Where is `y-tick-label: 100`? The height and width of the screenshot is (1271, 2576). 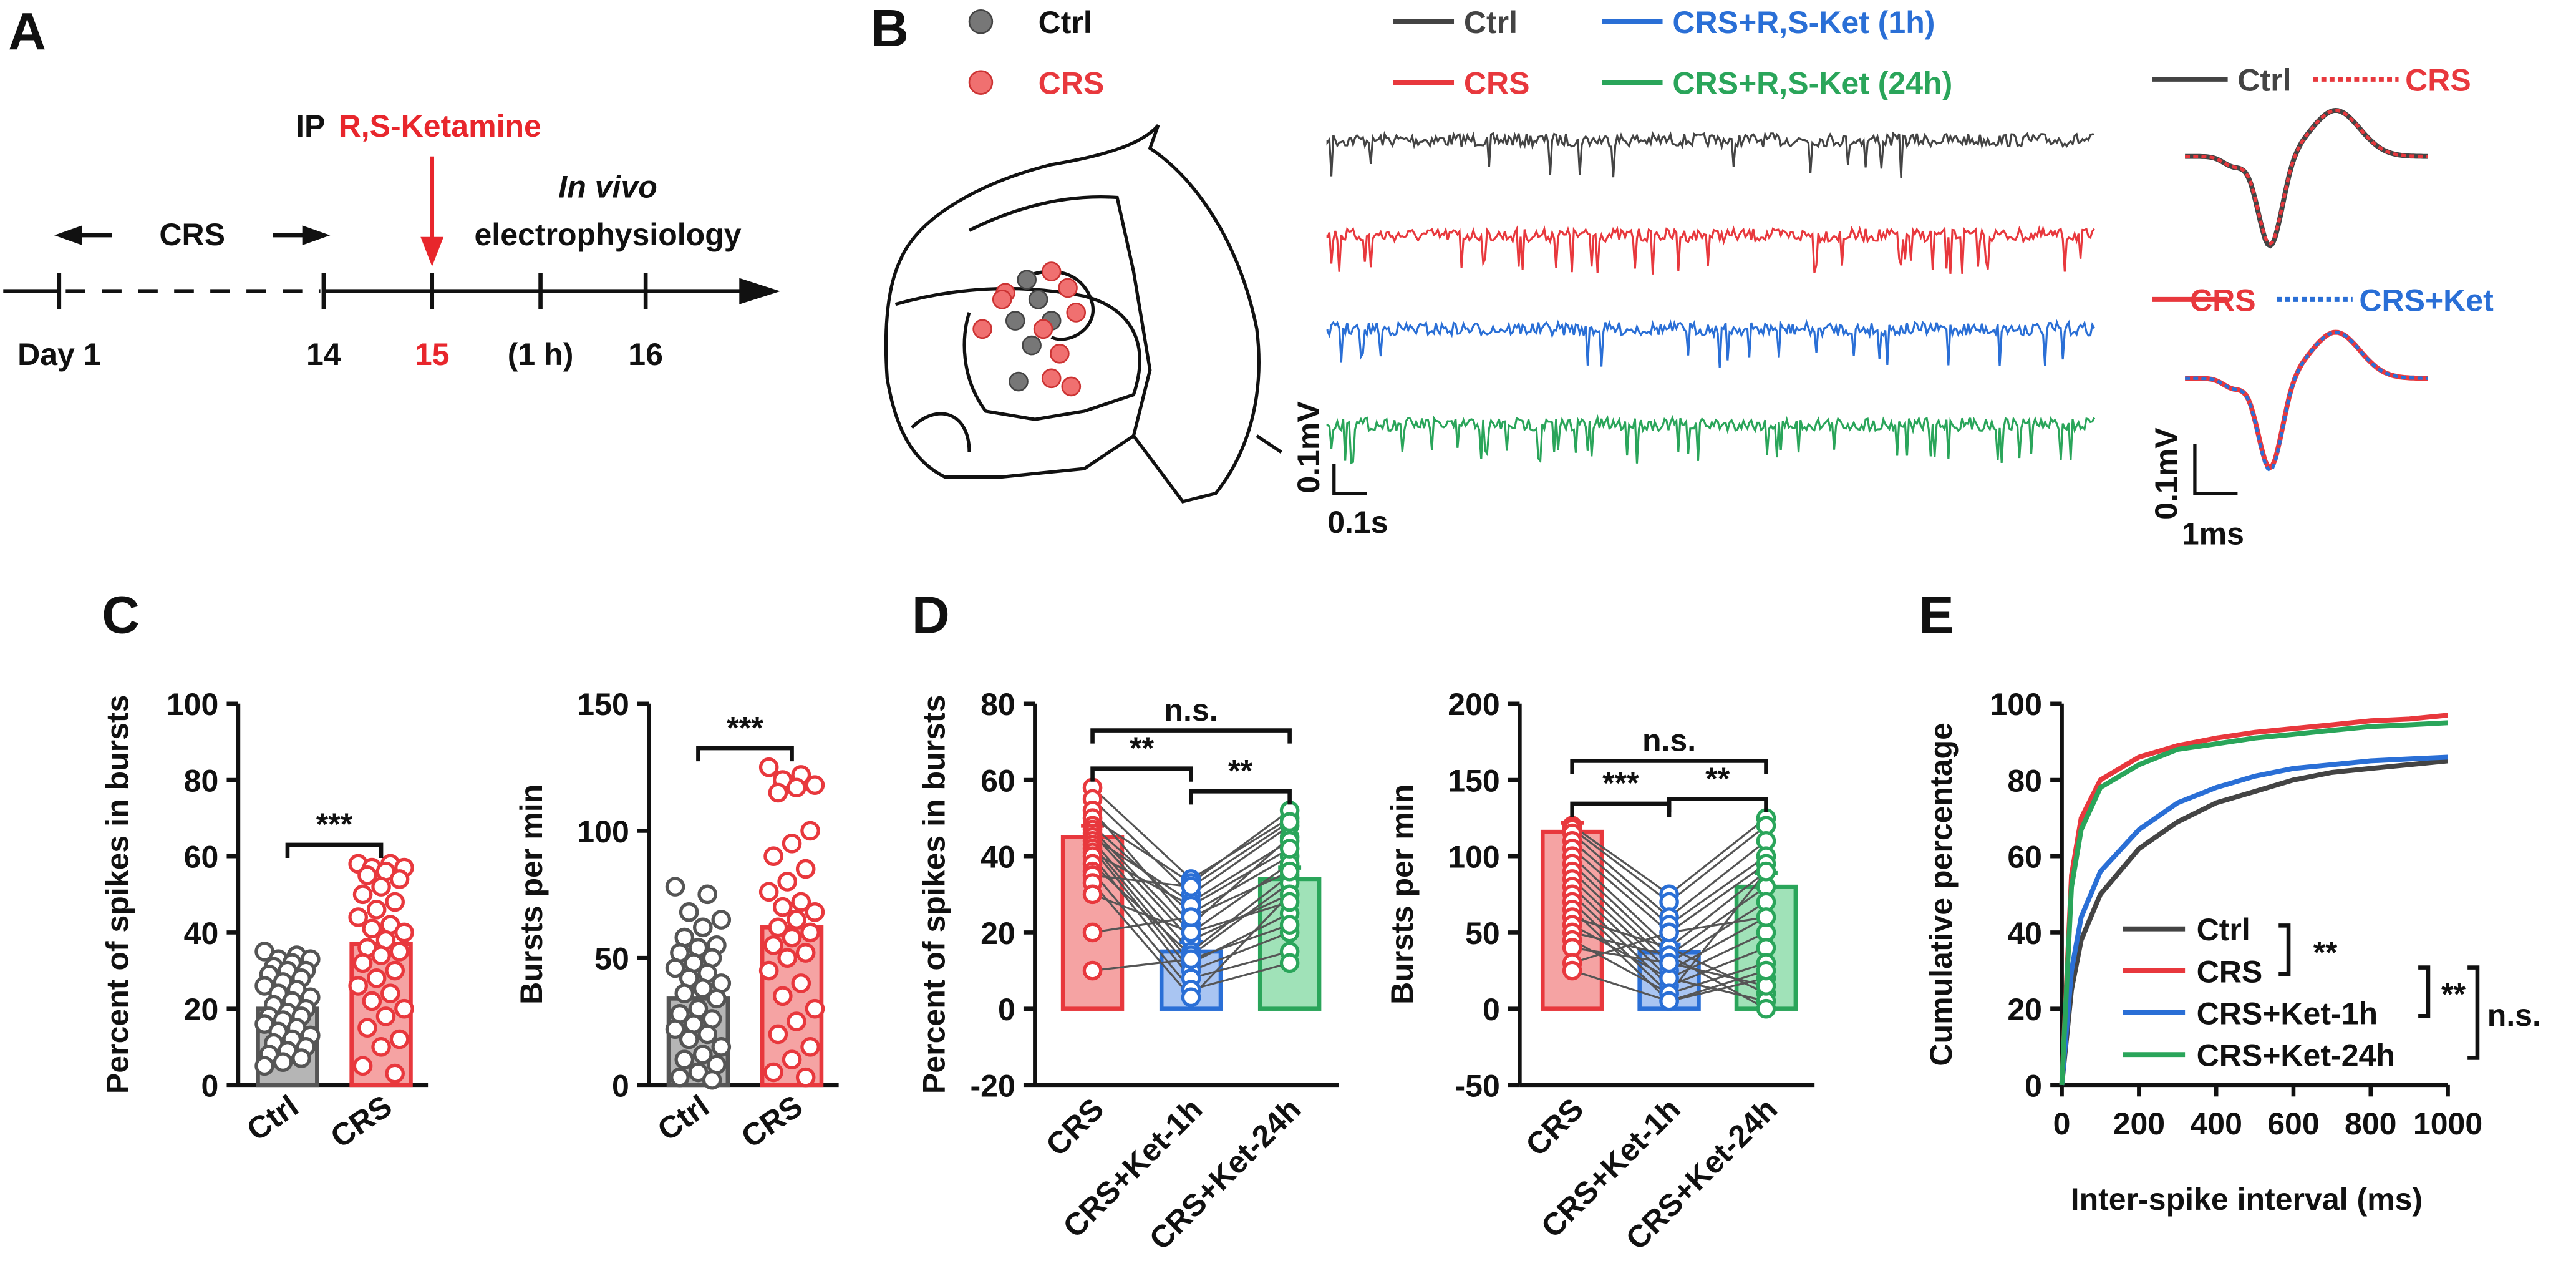
y-tick-label: 100 is located at coordinates (1473, 858).